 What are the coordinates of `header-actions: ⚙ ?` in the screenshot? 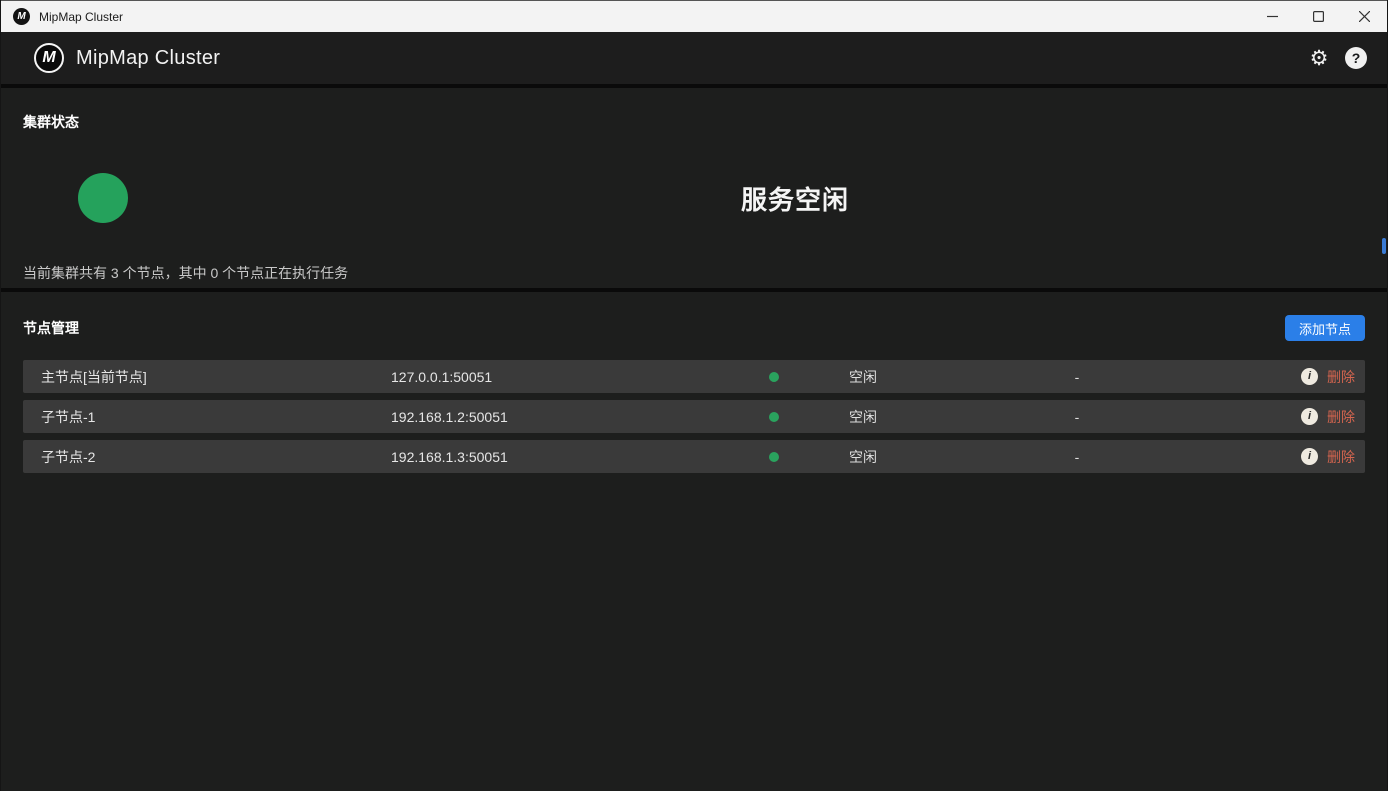 It's located at (1336, 58).